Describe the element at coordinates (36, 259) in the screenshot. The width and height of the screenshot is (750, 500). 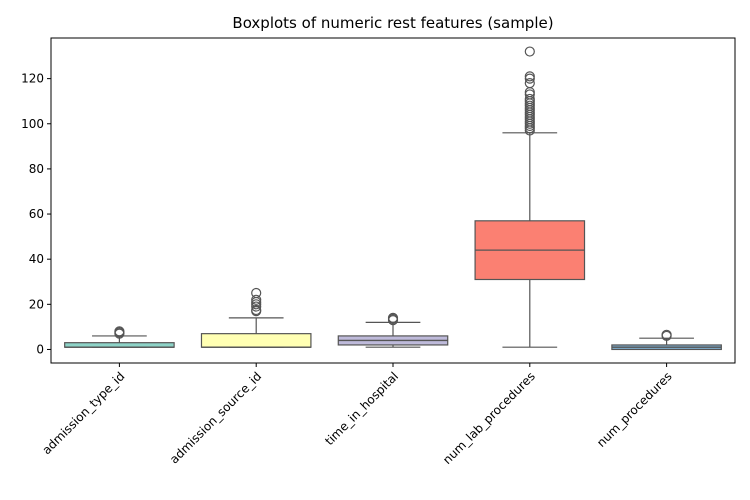
I see `y-tick-label: 40` at that location.